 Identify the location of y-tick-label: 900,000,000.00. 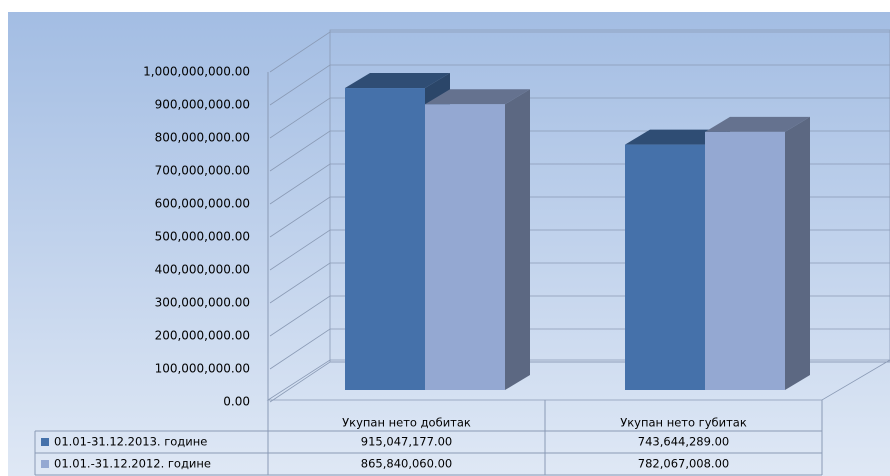
(202, 105).